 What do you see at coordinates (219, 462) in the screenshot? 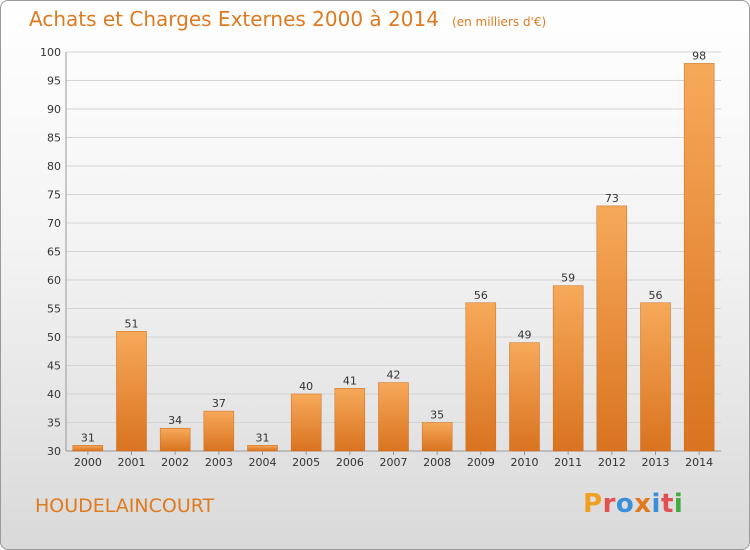
I see `x-tick-label: 2003` at bounding box center [219, 462].